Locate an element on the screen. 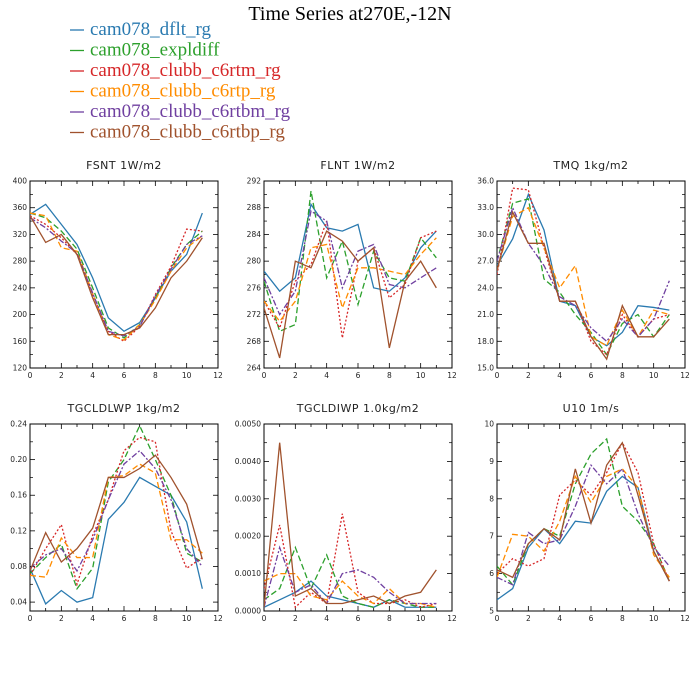  legend-entry: cam078_expldiff is located at coordinates (145, 50).